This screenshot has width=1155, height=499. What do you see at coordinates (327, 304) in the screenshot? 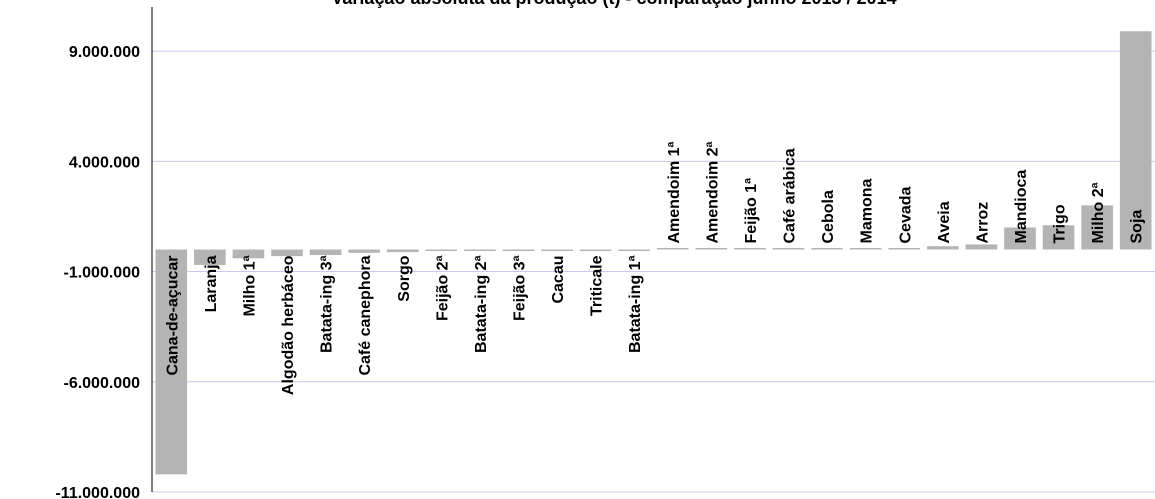
I see `category-label: Batata-ing 3ª` at bounding box center [327, 304].